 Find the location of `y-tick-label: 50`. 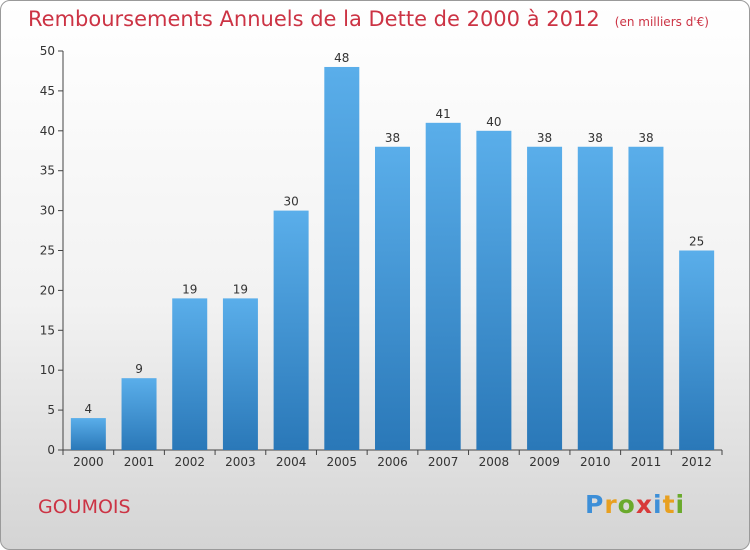

y-tick-label: 50 is located at coordinates (47, 51).